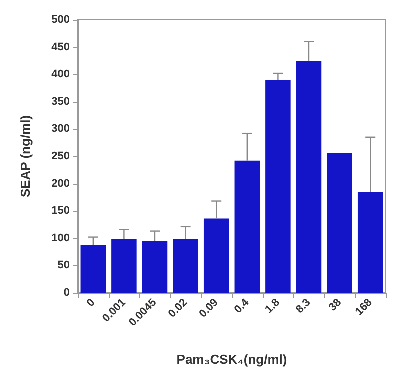 This screenshot has height=375, width=400. What do you see at coordinates (61, 184) in the screenshot?
I see `y-tick-label: 200` at bounding box center [61, 184].